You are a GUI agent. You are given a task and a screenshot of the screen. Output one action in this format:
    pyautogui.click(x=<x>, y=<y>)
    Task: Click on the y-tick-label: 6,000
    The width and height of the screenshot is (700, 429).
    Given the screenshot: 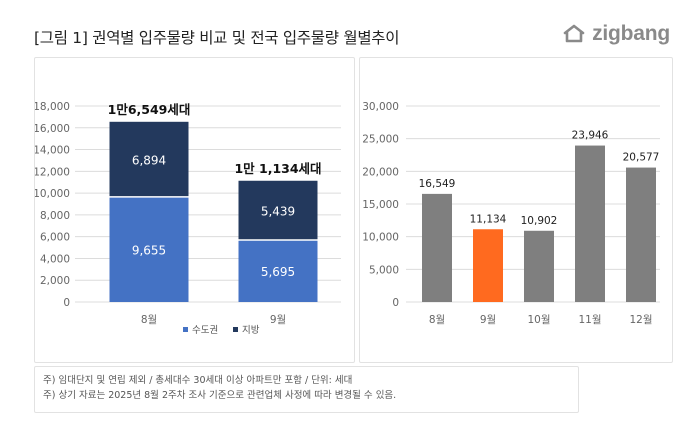 What is the action you would take?
    pyautogui.click(x=55, y=238)
    